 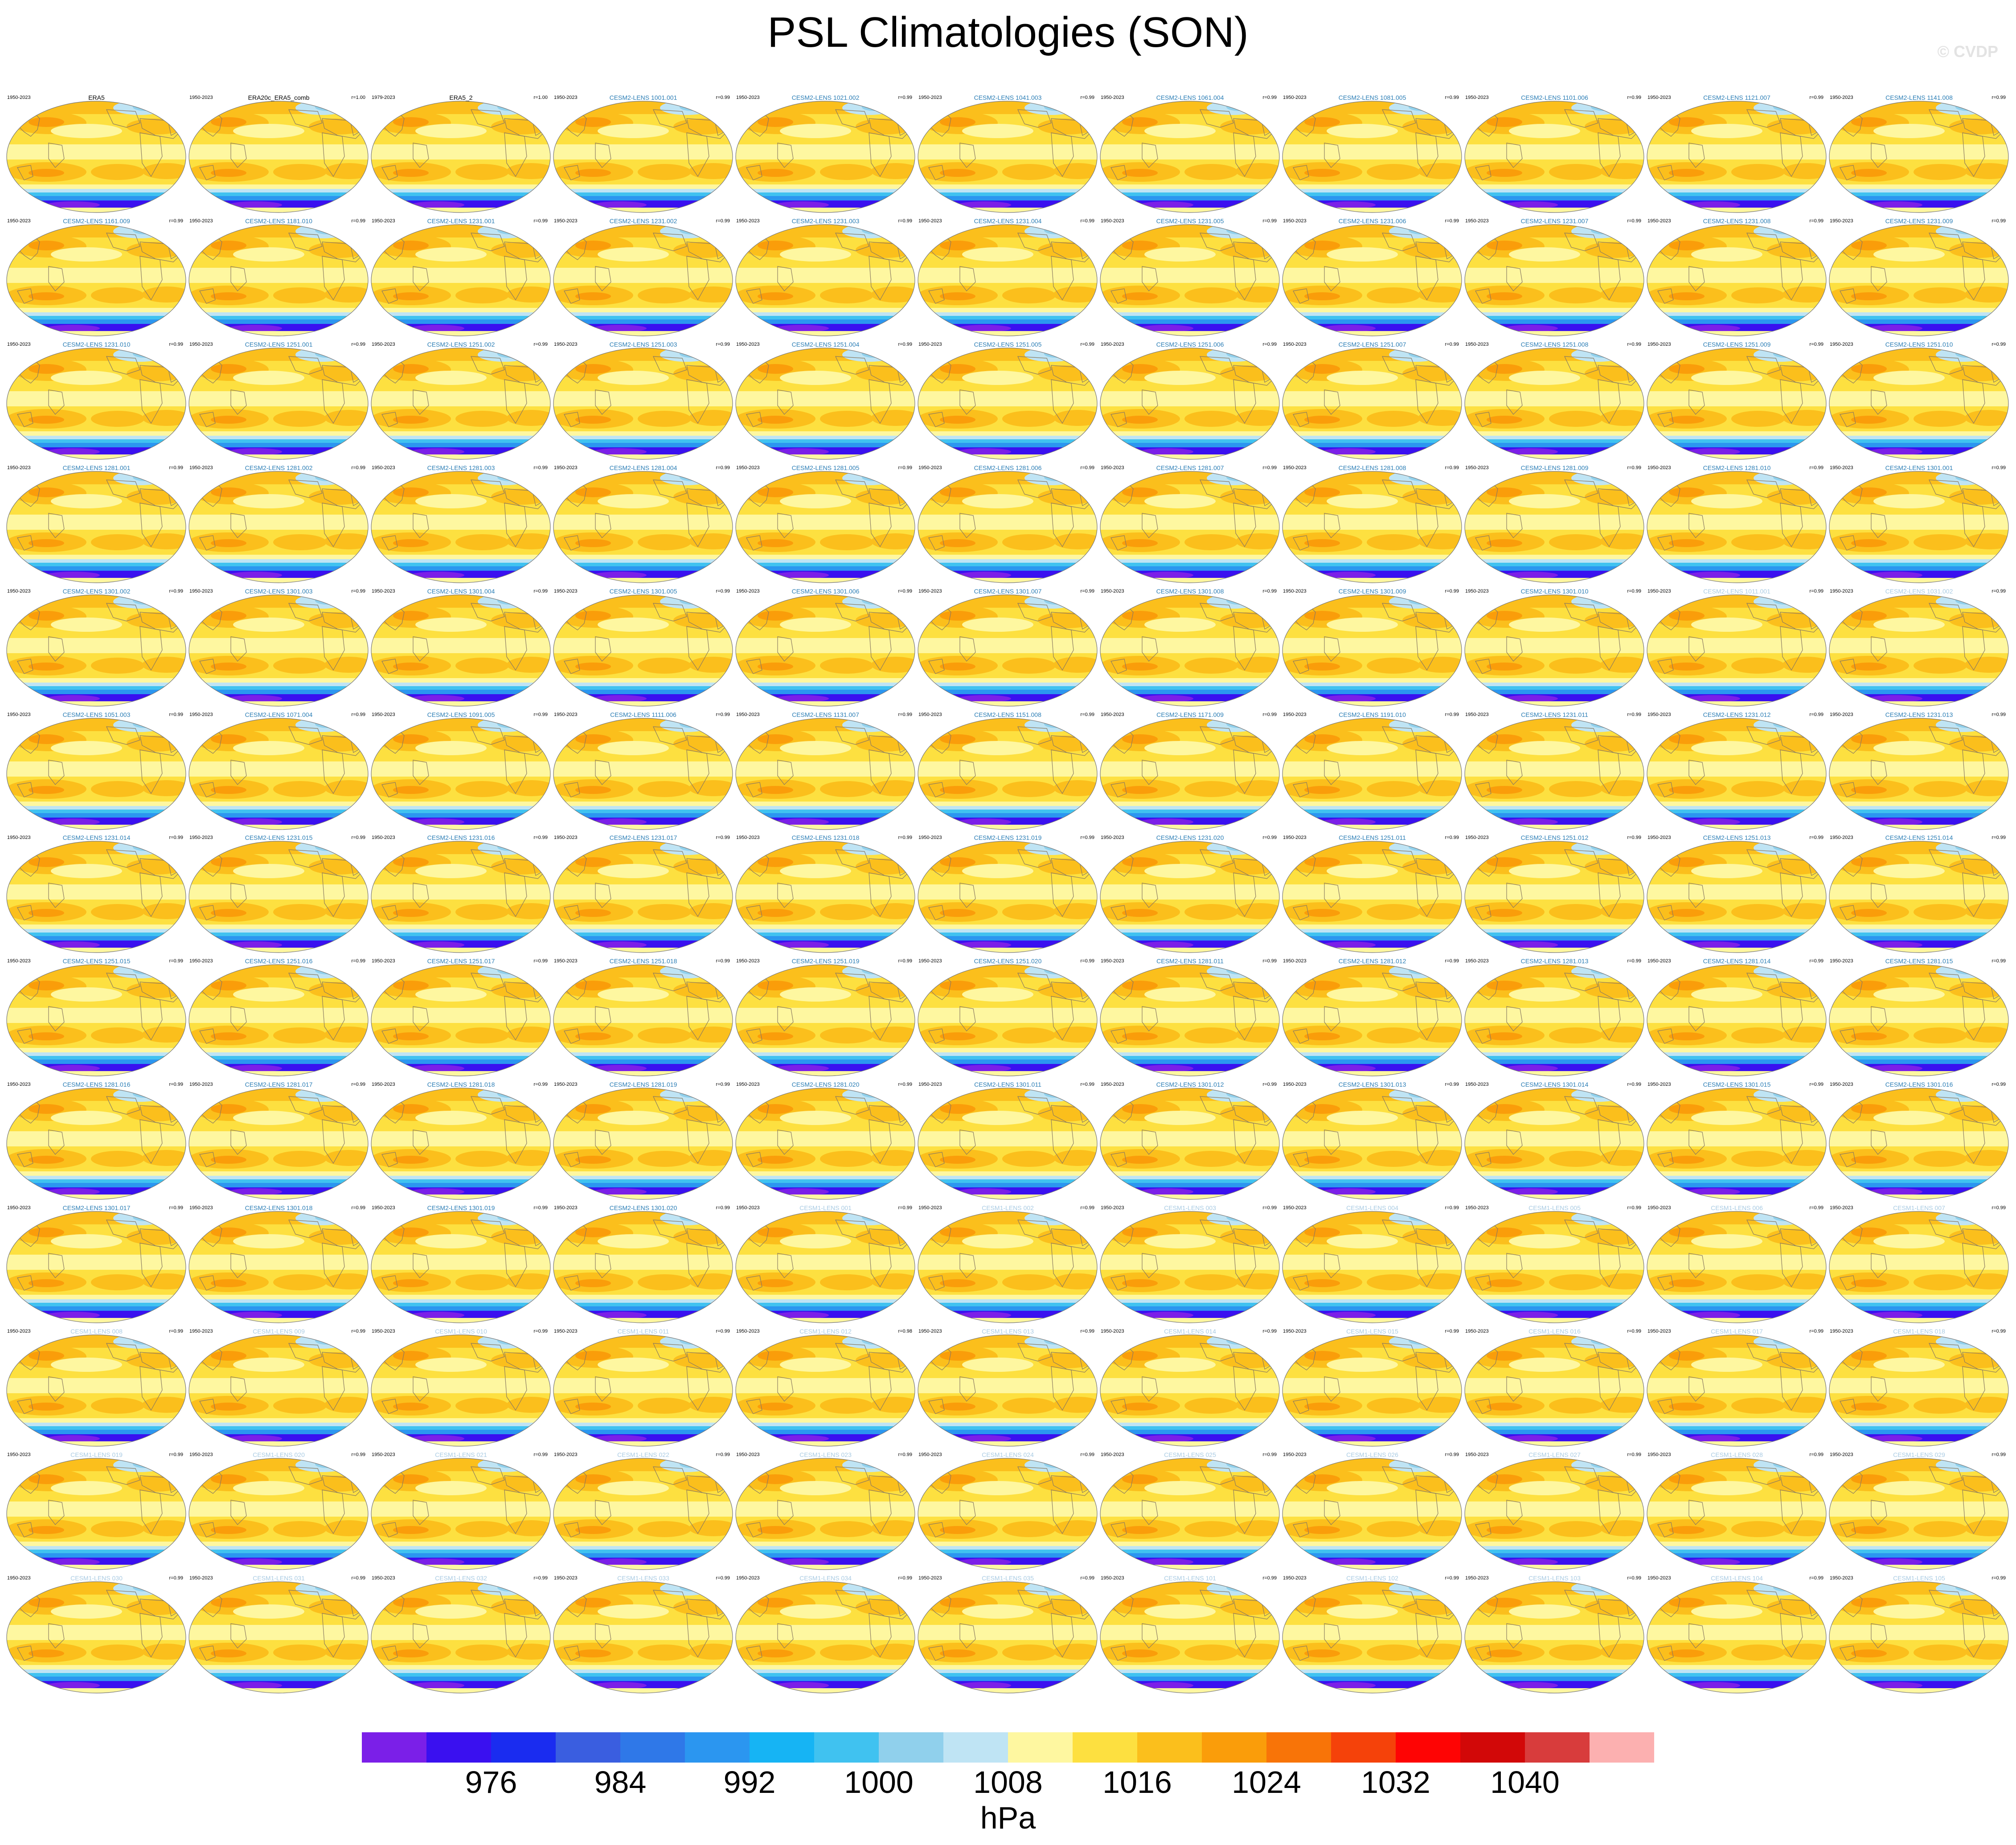 I want to click on panel-title: CESM2-LENS 1251.011, so click(x=1373, y=838).